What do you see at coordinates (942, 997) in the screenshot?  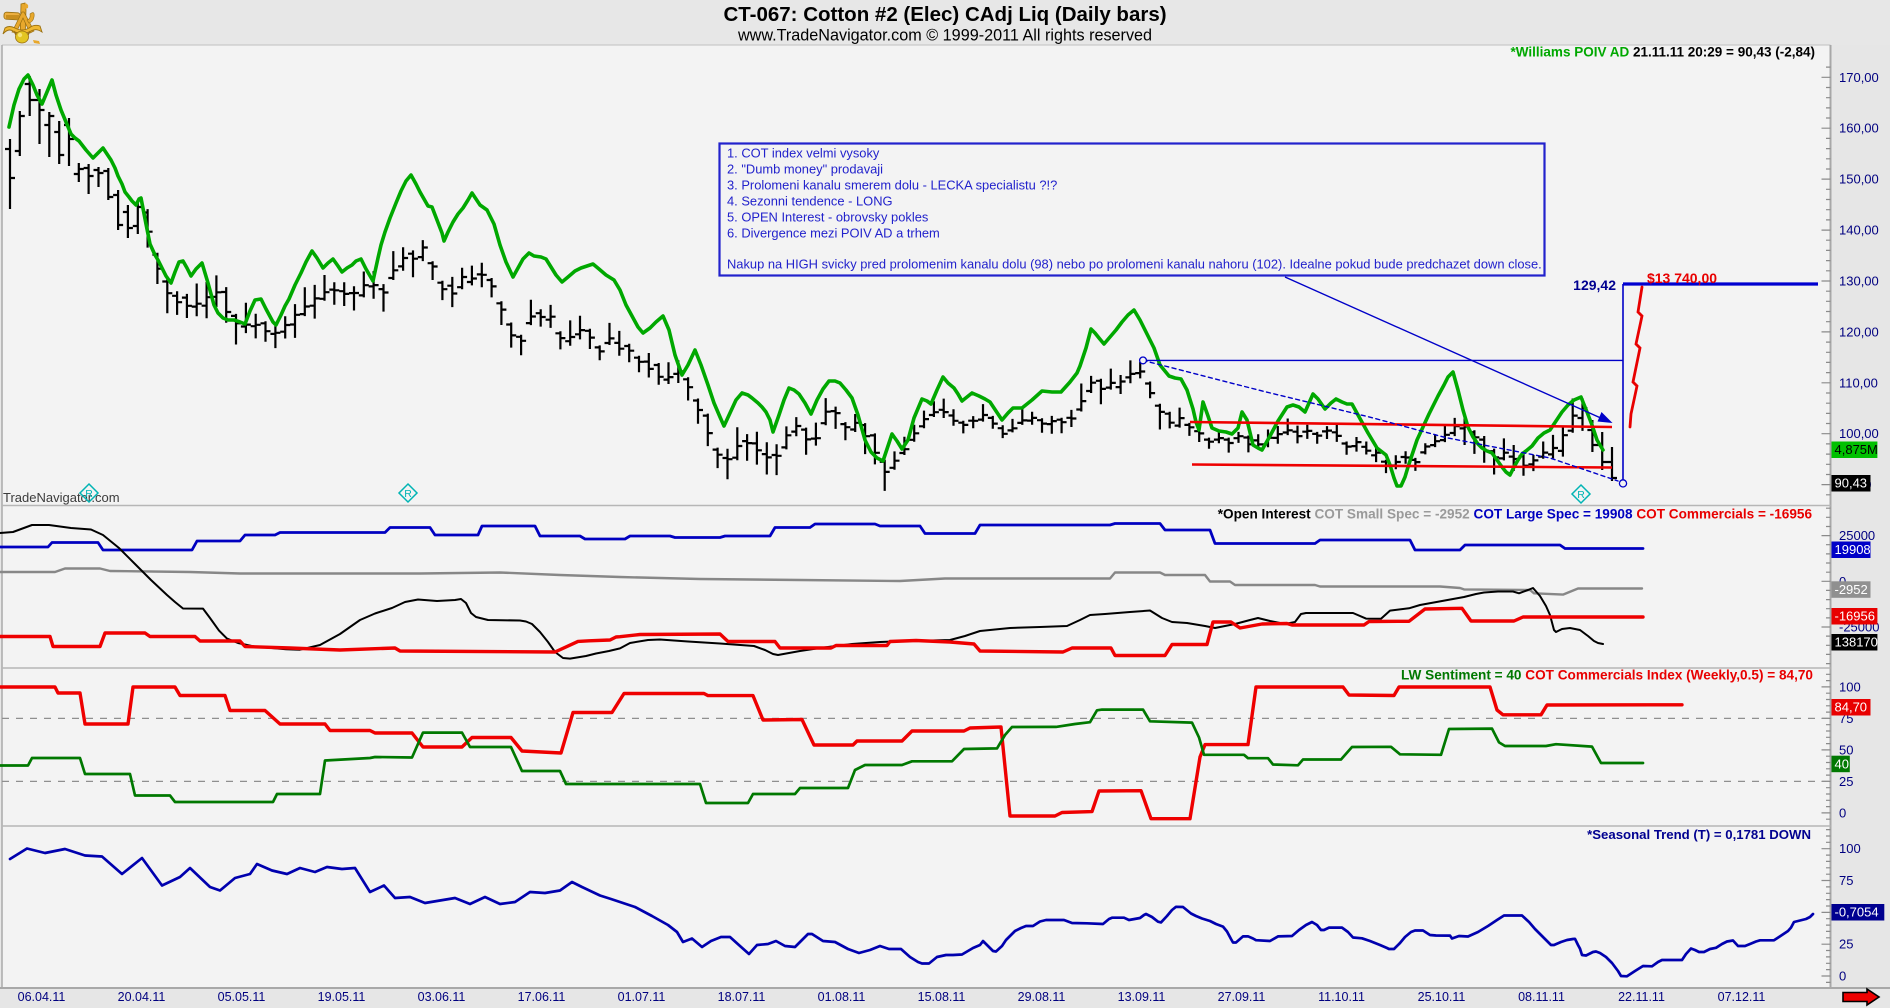 I see `svg-text: 15.08.11` at bounding box center [942, 997].